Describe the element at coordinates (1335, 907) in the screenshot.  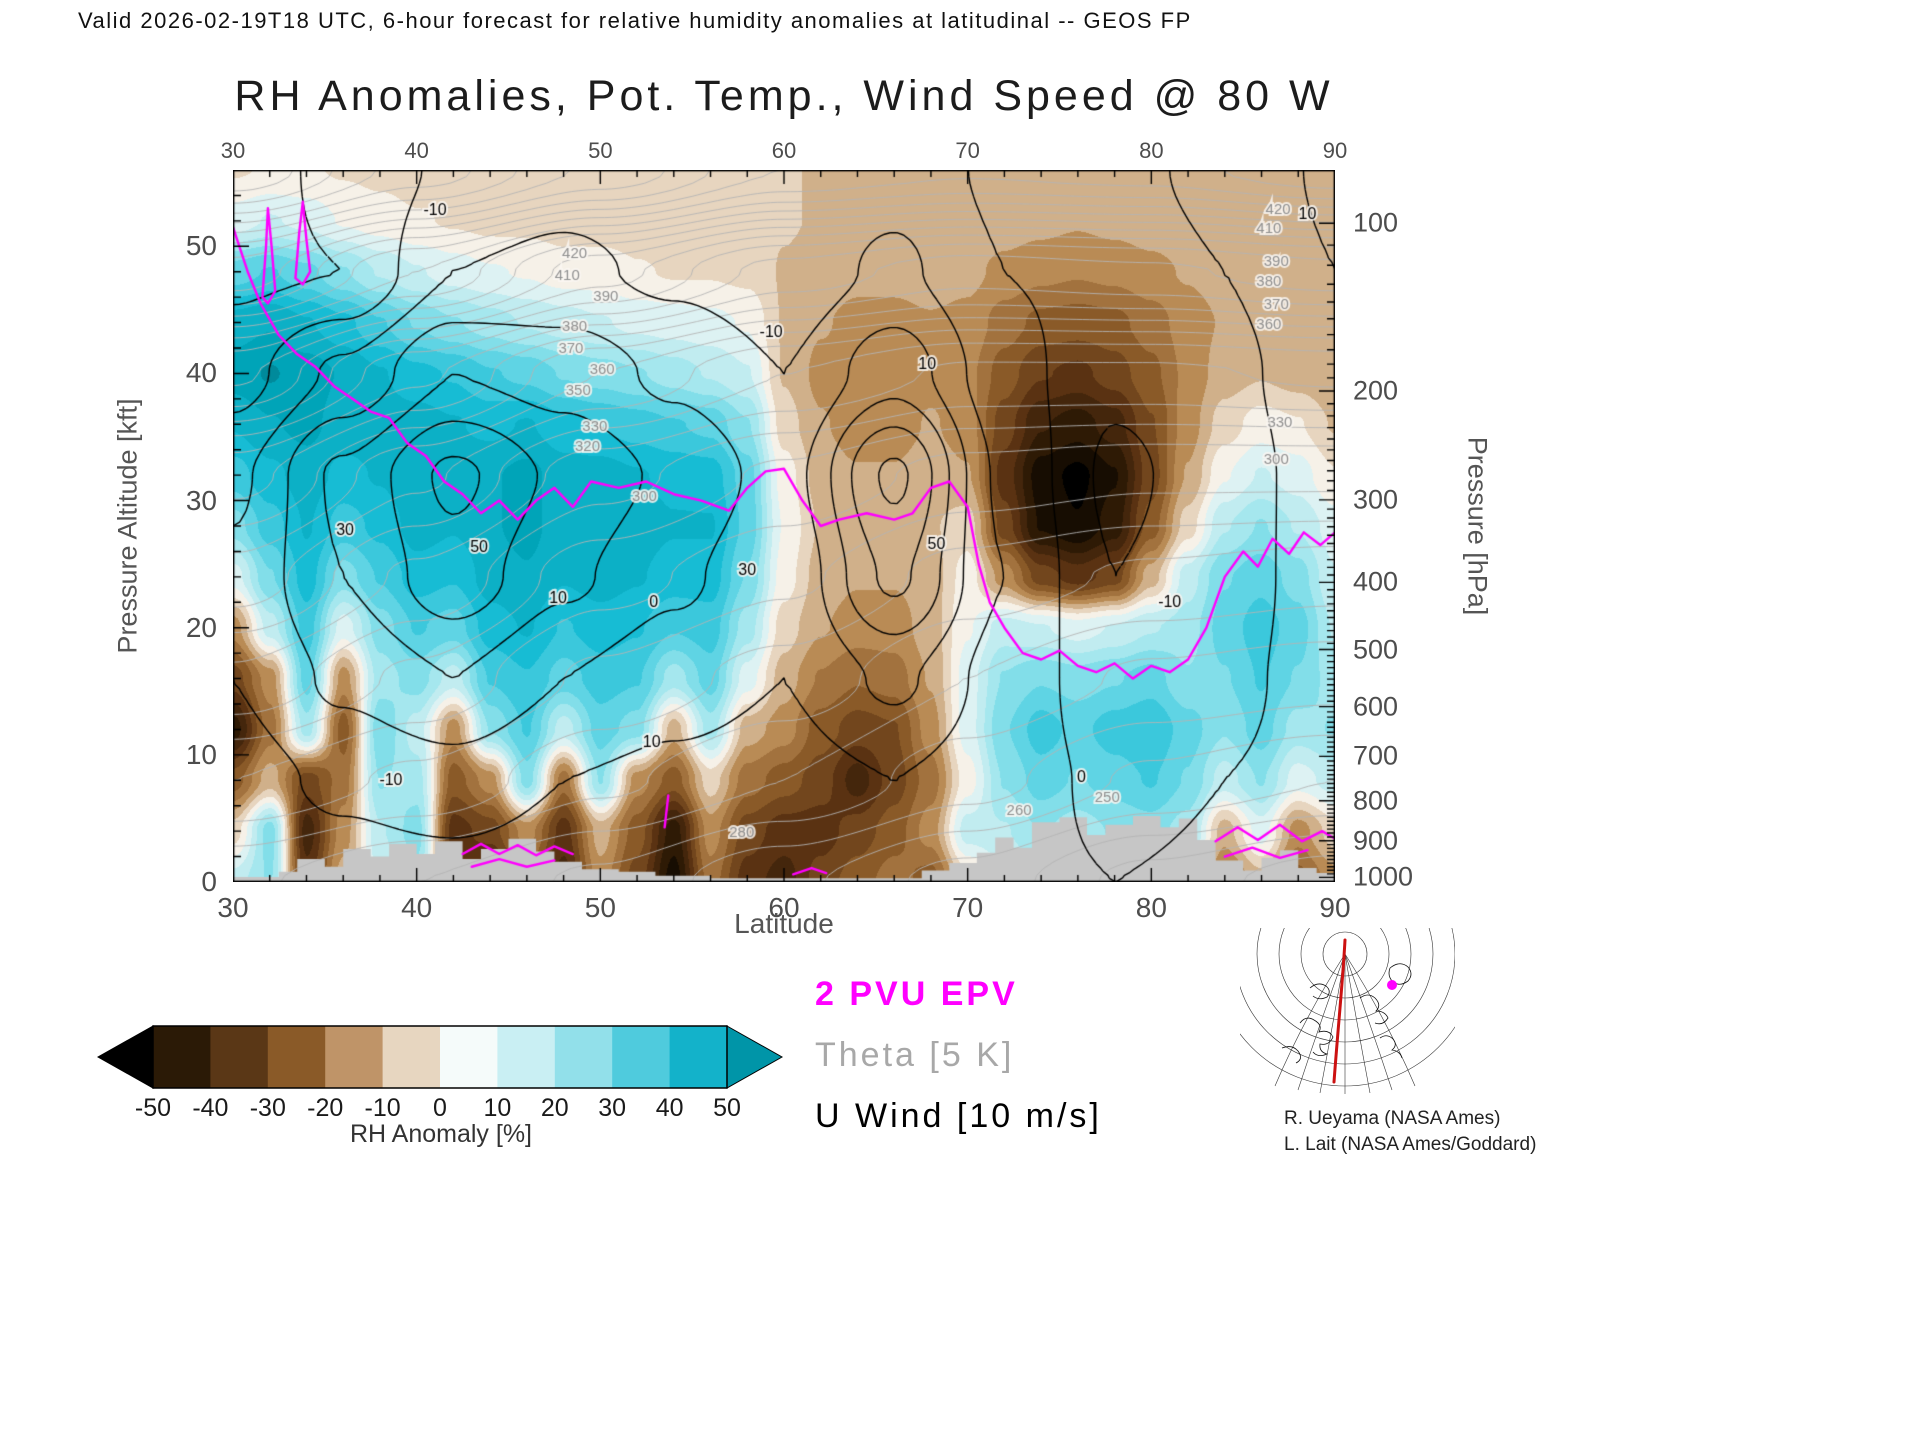
I see `x-axis-tick-label: 90` at that location.